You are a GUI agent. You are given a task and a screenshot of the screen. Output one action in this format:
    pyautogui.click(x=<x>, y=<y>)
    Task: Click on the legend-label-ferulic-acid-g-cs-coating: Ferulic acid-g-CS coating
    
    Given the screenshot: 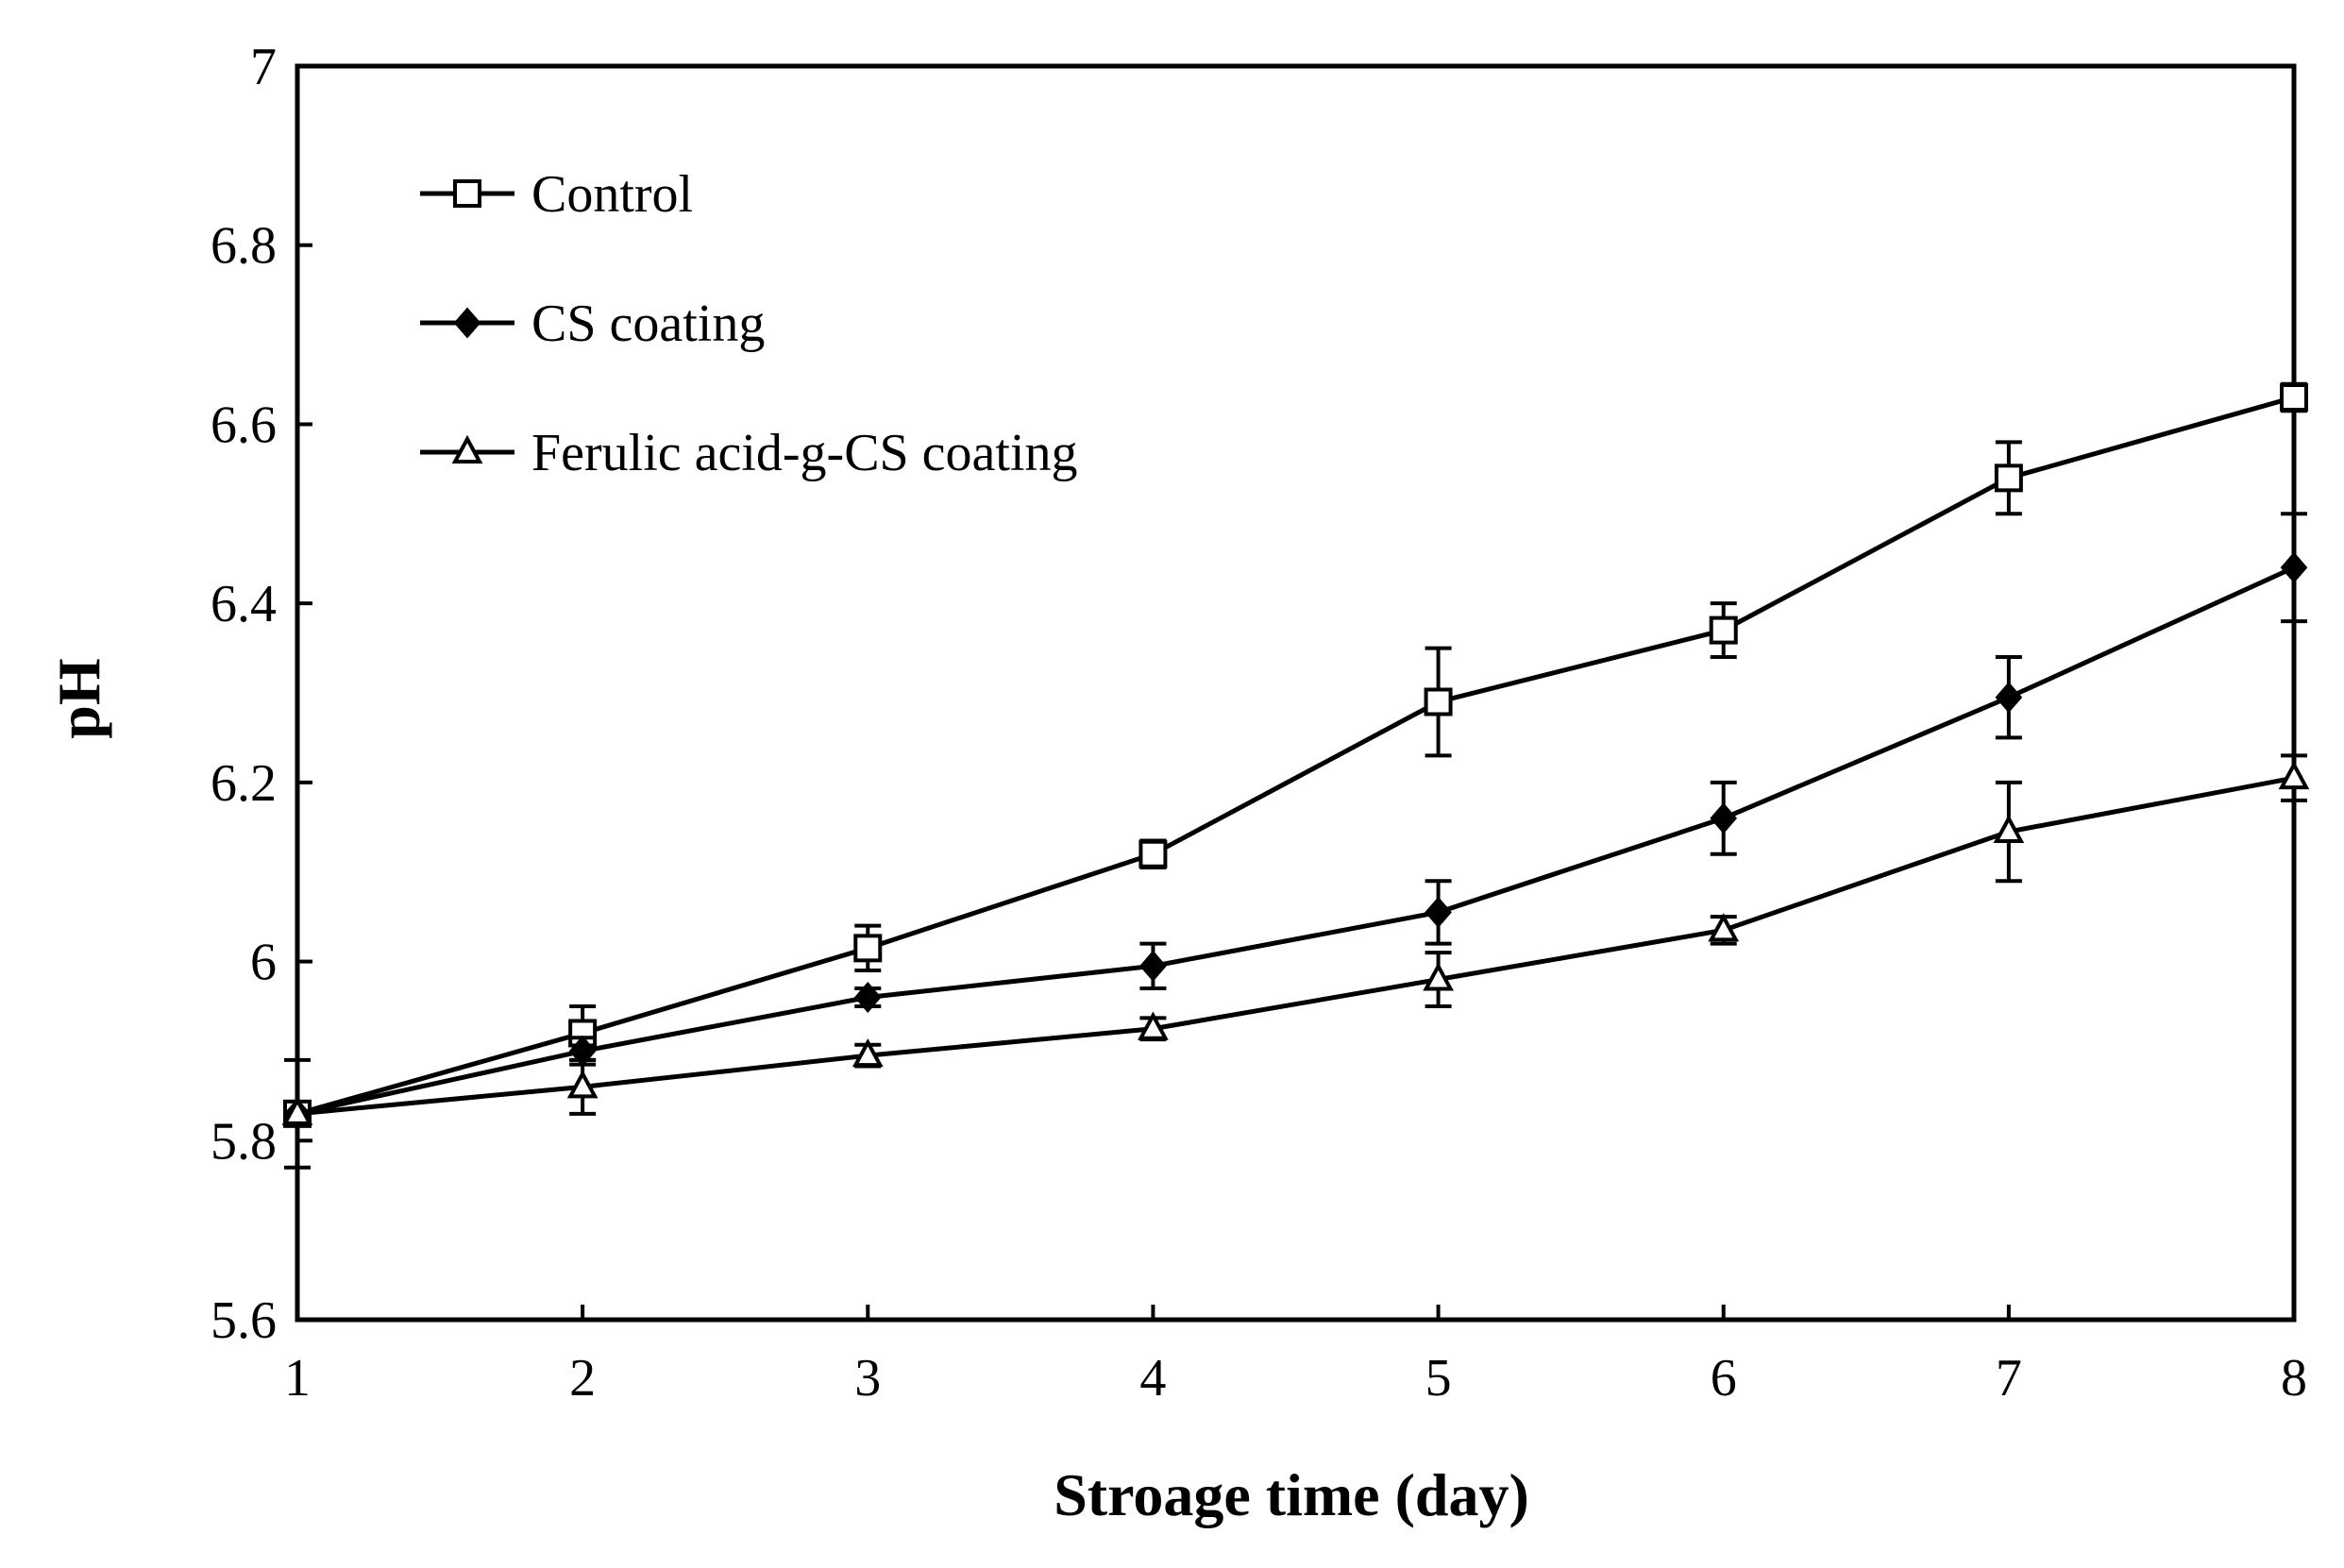 What is the action you would take?
    pyautogui.click(x=804, y=453)
    